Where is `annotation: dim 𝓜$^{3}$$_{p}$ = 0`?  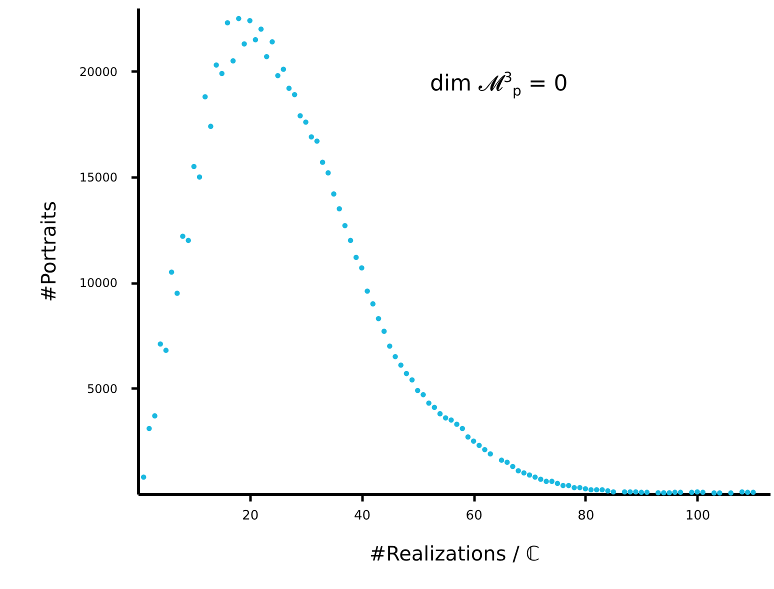
annotation: dim 𝓜$^{3}$$_{p}$ = 0 is located at coordinates (499, 85).